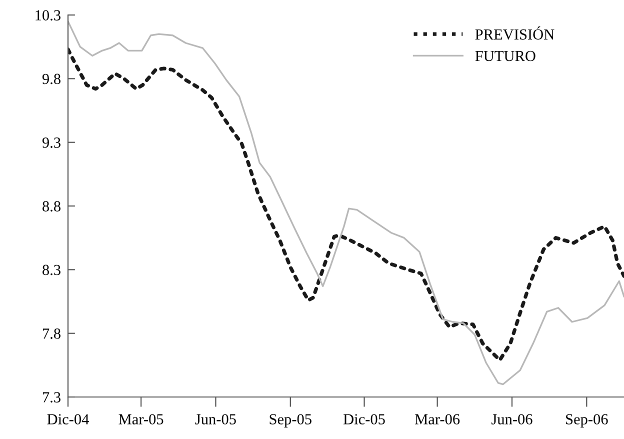 The width and height of the screenshot is (624, 439). What do you see at coordinates (51, 333) in the screenshot?
I see `y-tick-label: 7.8` at bounding box center [51, 333].